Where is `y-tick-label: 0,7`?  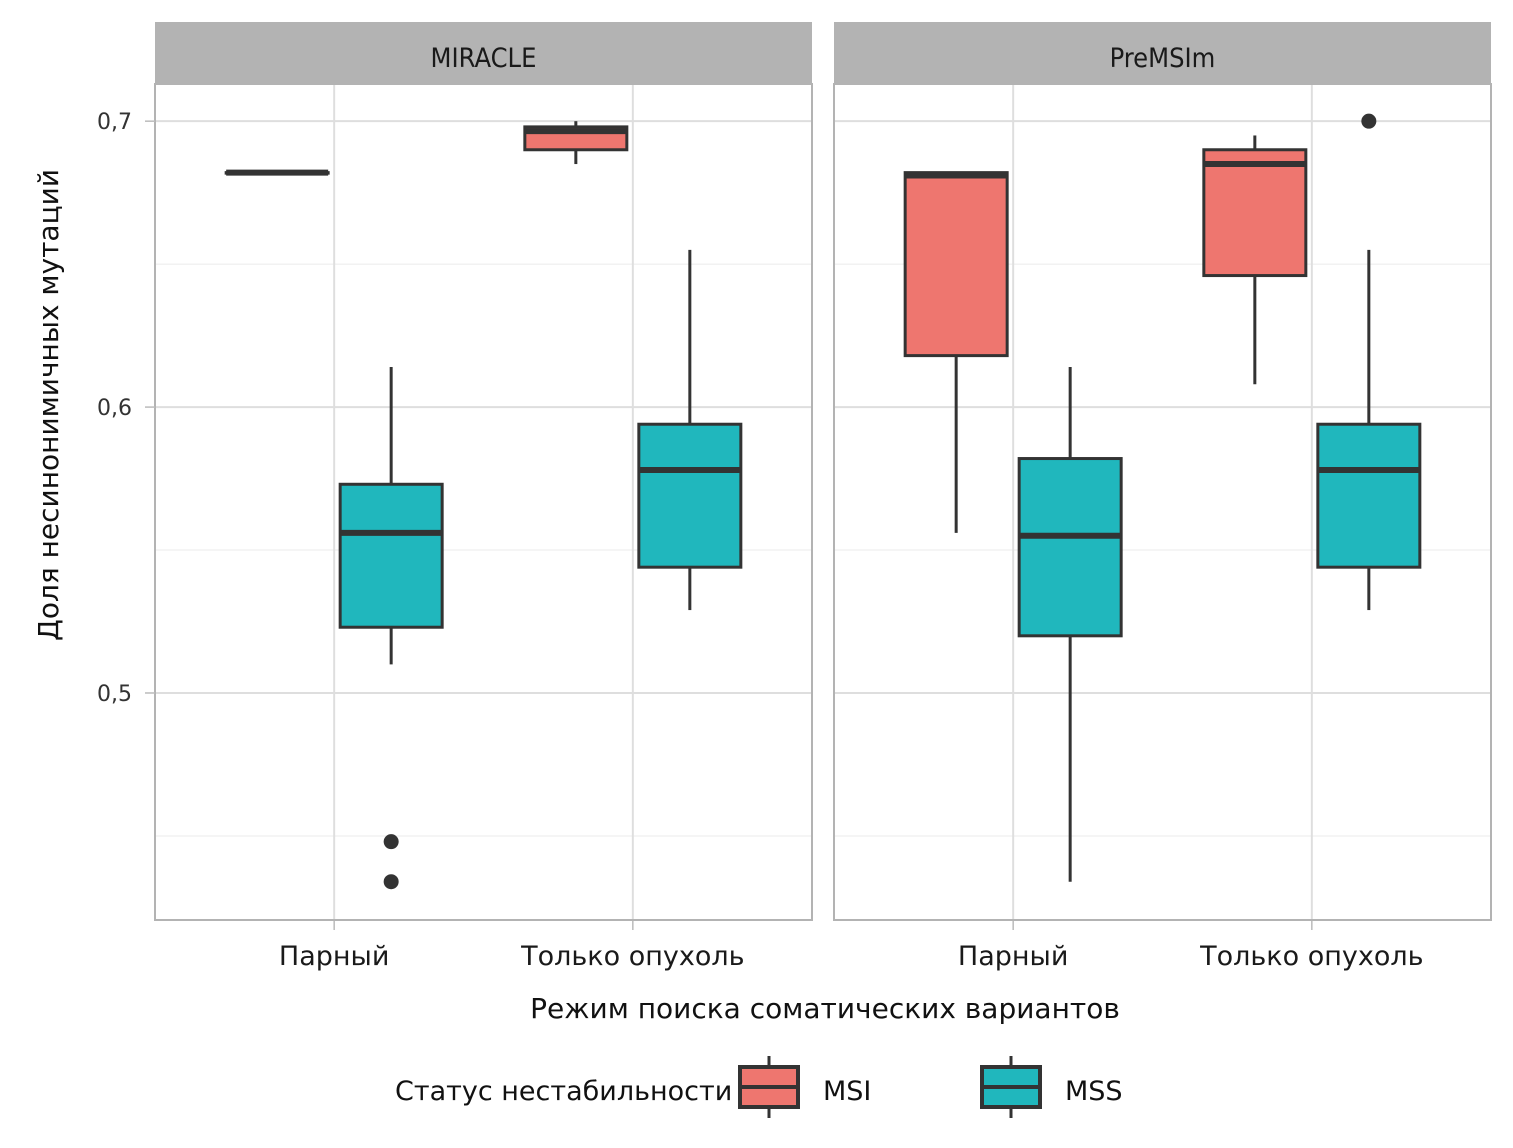 y-tick-label: 0,7 is located at coordinates (114, 122).